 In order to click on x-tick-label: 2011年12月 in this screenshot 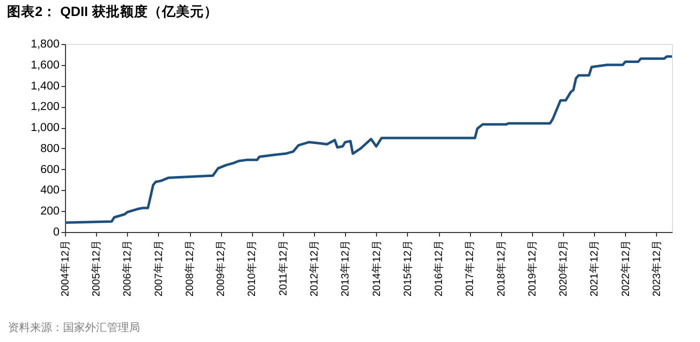, I will do `click(283, 268)`.